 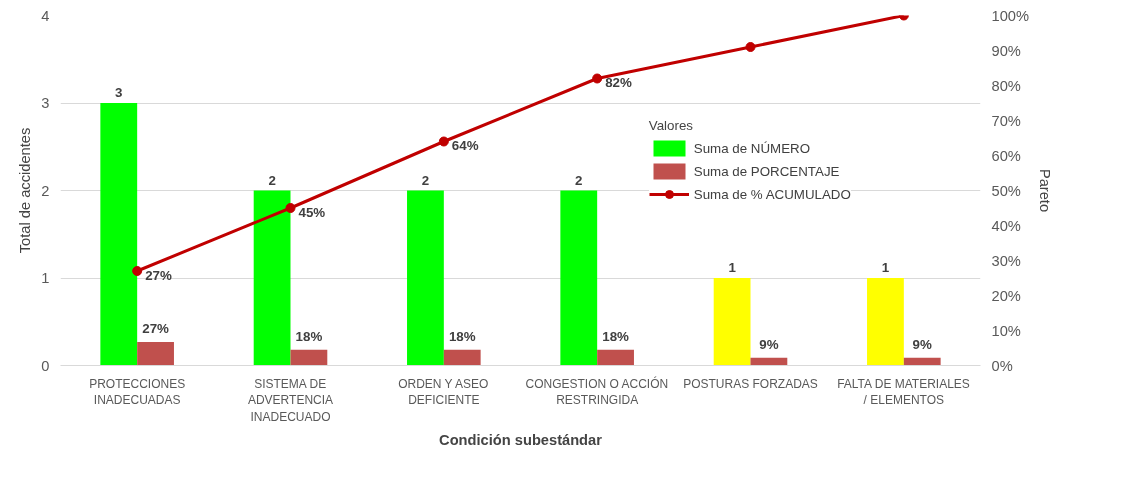 I want to click on legend-label: Suma de NÚMERO, so click(x=752, y=148).